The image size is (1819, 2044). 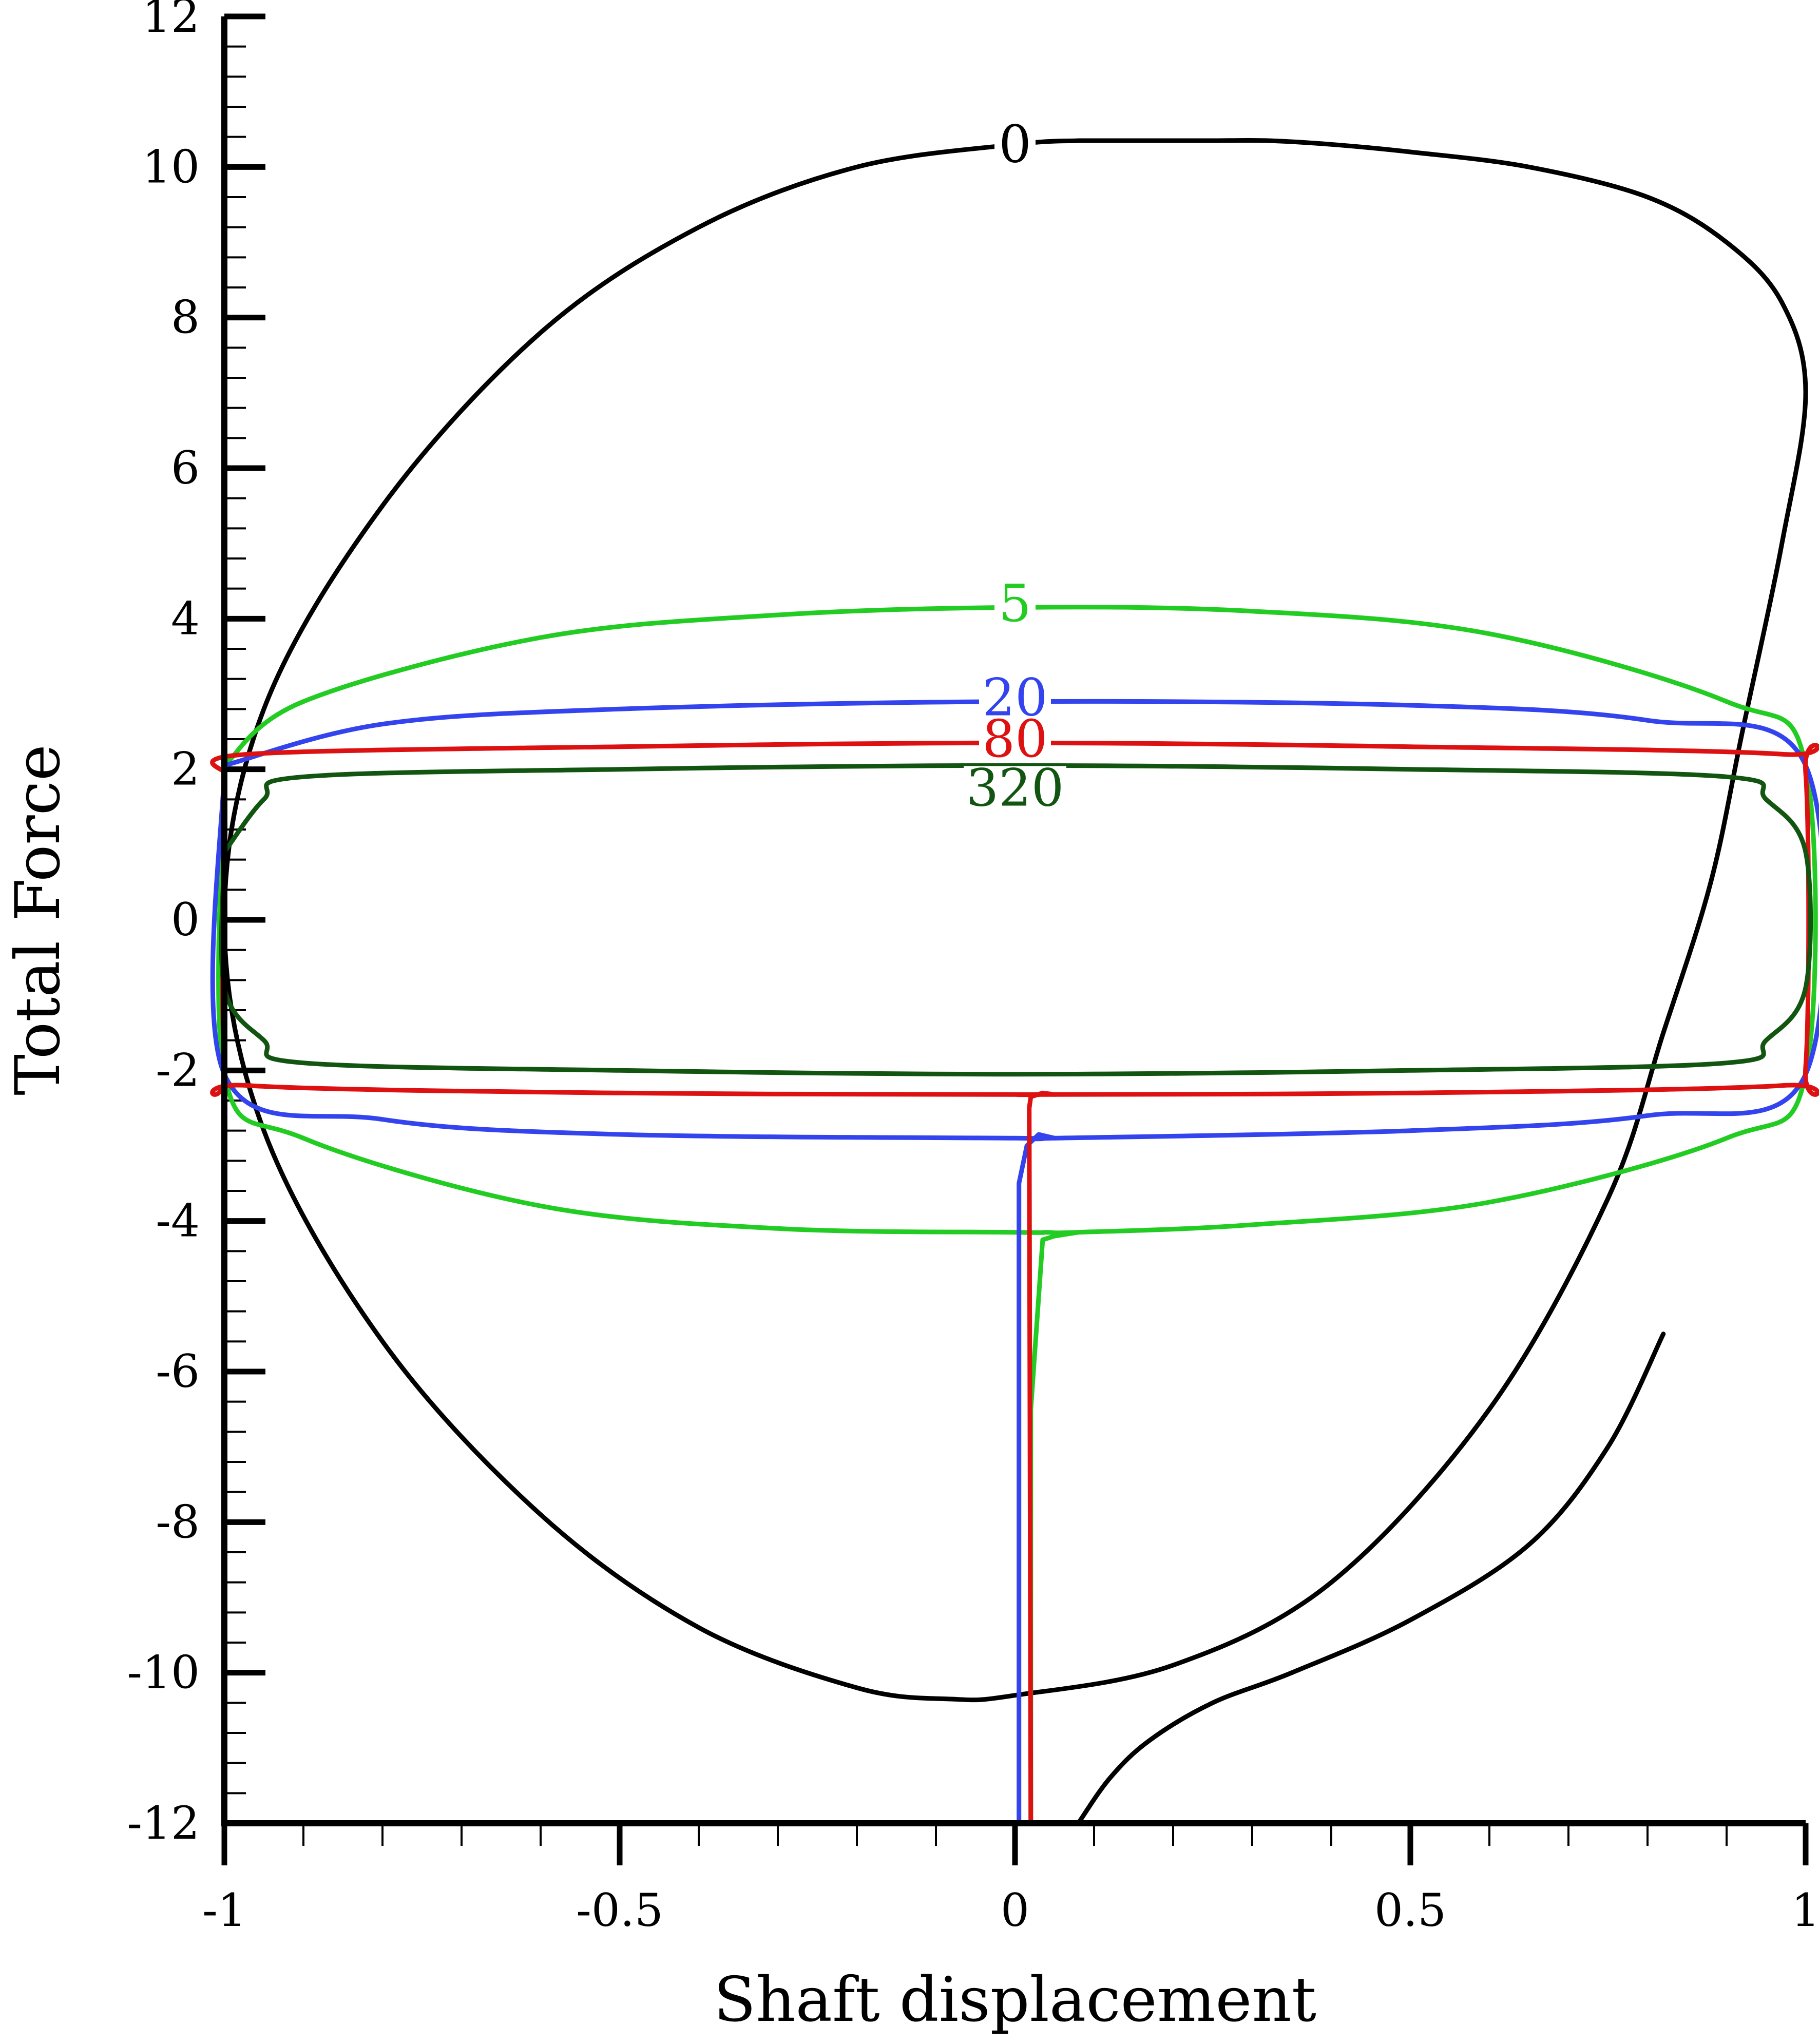 I want to click on y-axis-title: Total Force, so click(x=38, y=919).